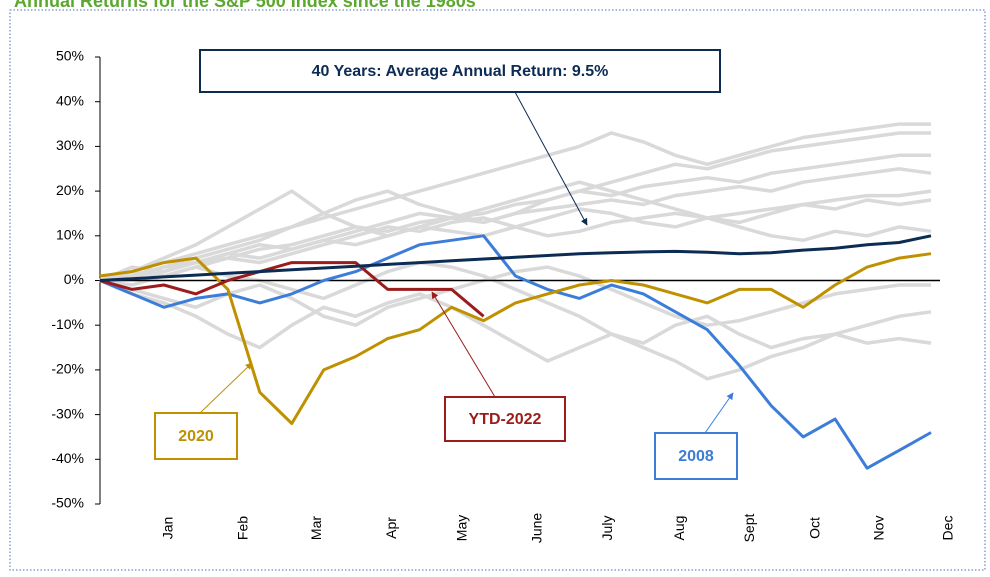 This screenshot has width=990, height=577. I want to click on y-tick-label: 40%, so click(70, 100).